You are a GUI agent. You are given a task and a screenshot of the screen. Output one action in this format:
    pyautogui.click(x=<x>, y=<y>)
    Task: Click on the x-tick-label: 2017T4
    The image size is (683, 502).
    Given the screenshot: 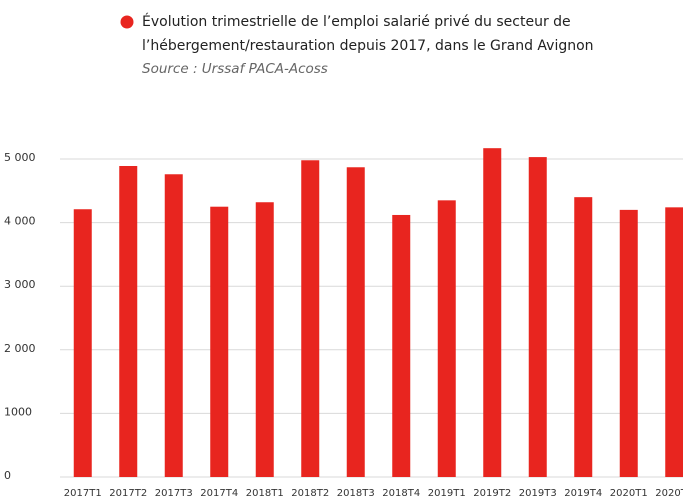 What is the action you would take?
    pyautogui.click(x=219, y=493)
    